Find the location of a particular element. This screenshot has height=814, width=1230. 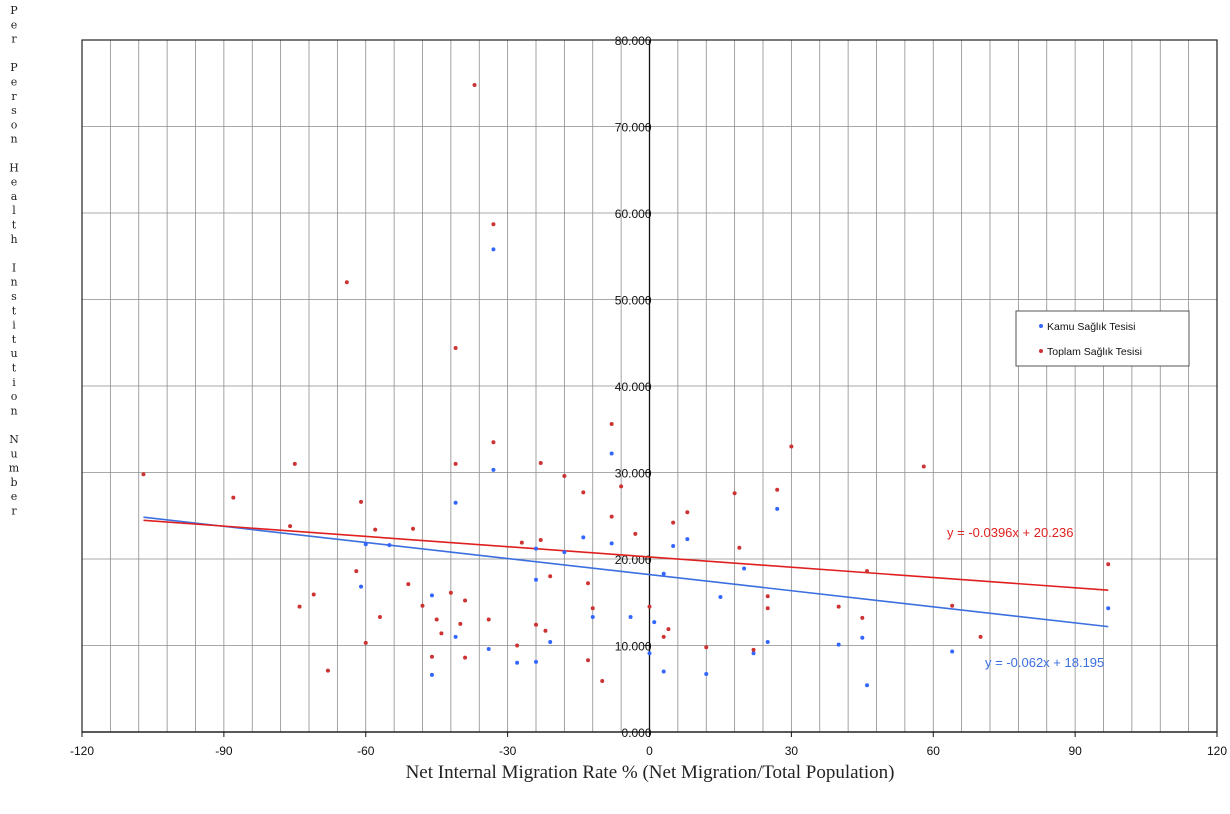

x-tick-labels: -120 -90 -60 -30 0 30 60 90 120 is located at coordinates (648, 751).